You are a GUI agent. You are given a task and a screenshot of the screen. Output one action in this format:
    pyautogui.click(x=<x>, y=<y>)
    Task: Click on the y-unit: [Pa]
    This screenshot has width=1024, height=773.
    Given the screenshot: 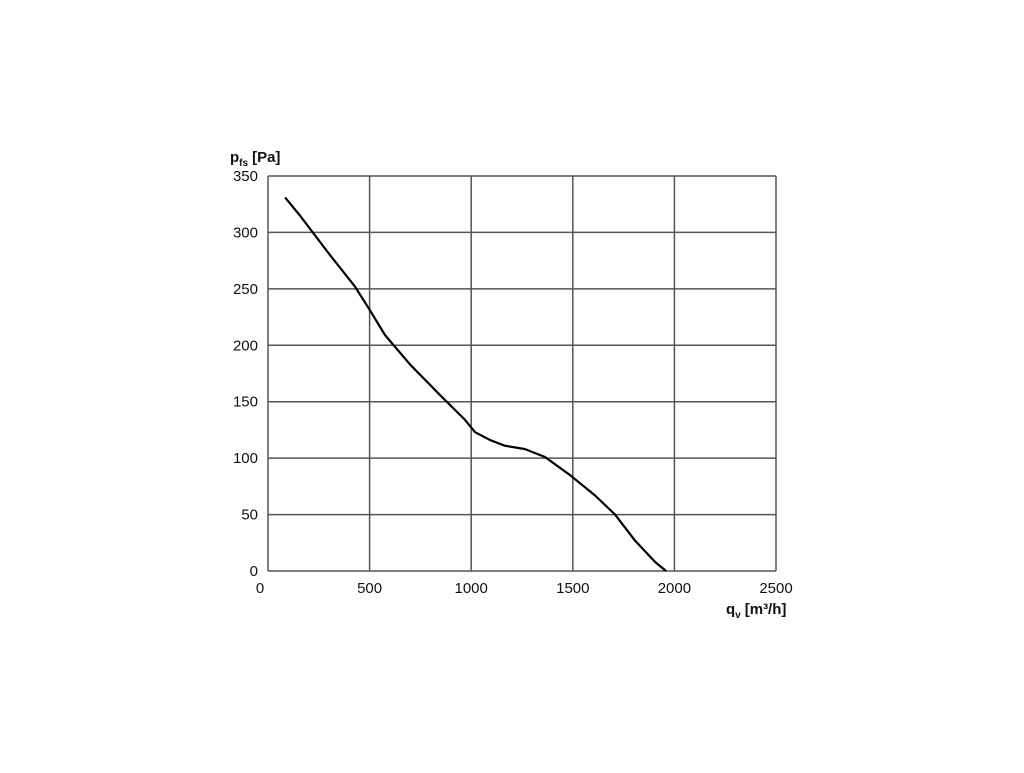 What is the action you would take?
    pyautogui.click(x=266, y=157)
    